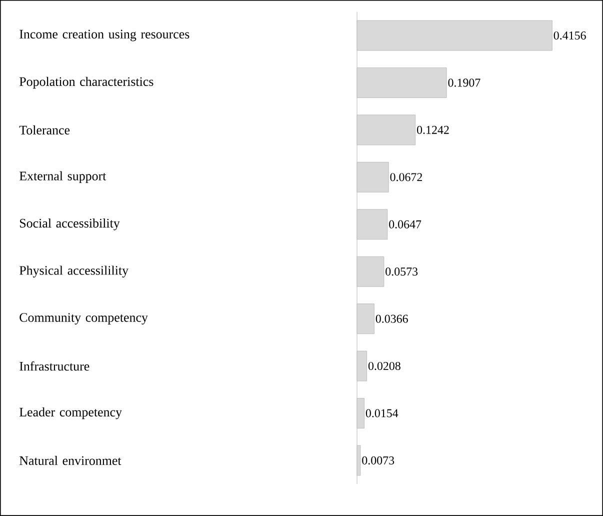 The width and height of the screenshot is (603, 516). I want to click on y-tick-label: Popolation characteristics, so click(87, 82).